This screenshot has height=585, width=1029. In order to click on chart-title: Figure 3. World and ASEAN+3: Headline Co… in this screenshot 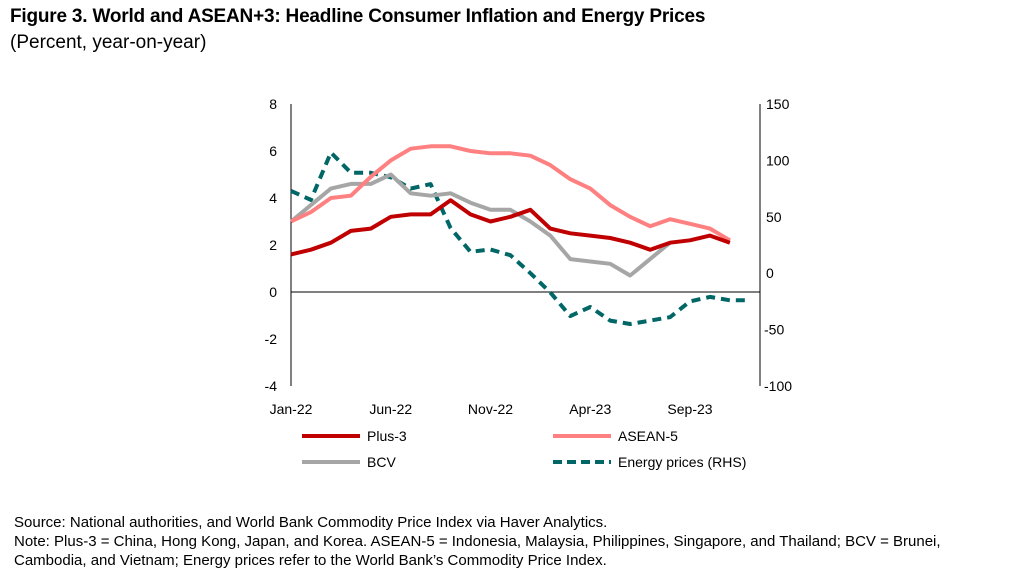, I will do `click(358, 16)`.